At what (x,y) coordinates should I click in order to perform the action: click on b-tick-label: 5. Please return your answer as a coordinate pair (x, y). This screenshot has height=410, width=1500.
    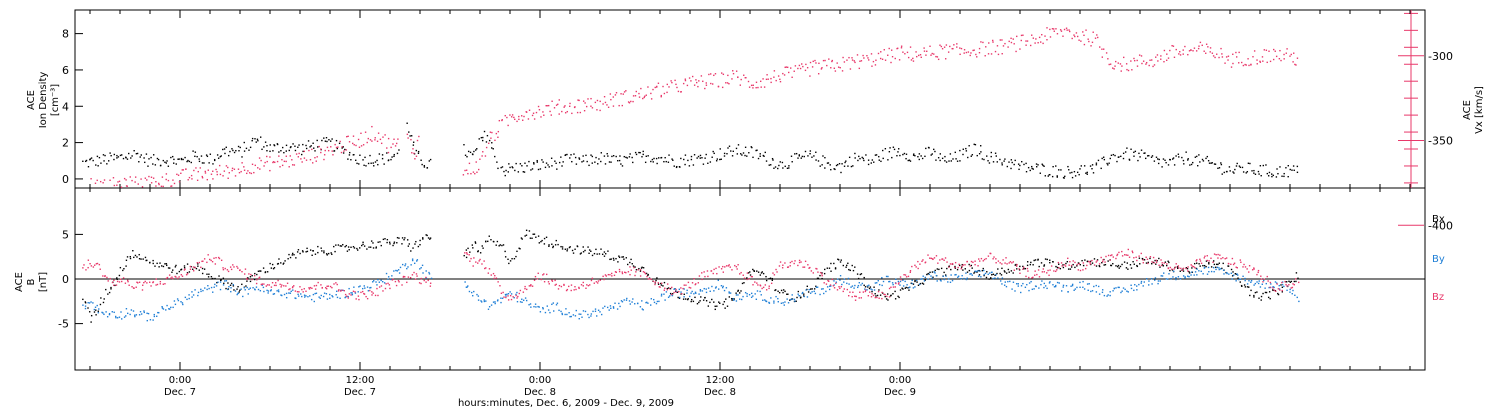
    Looking at the image, I should click on (65, 234).